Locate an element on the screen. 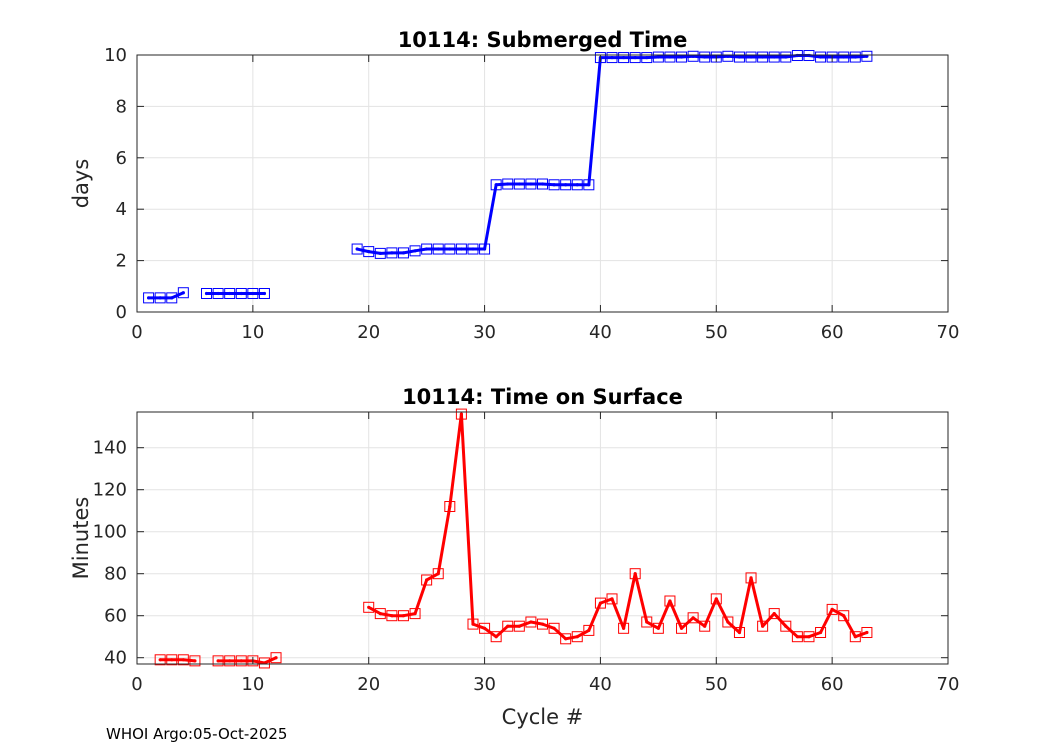 The image size is (1050, 750). chart-title: 10114: Submerged Time is located at coordinates (543, 40).